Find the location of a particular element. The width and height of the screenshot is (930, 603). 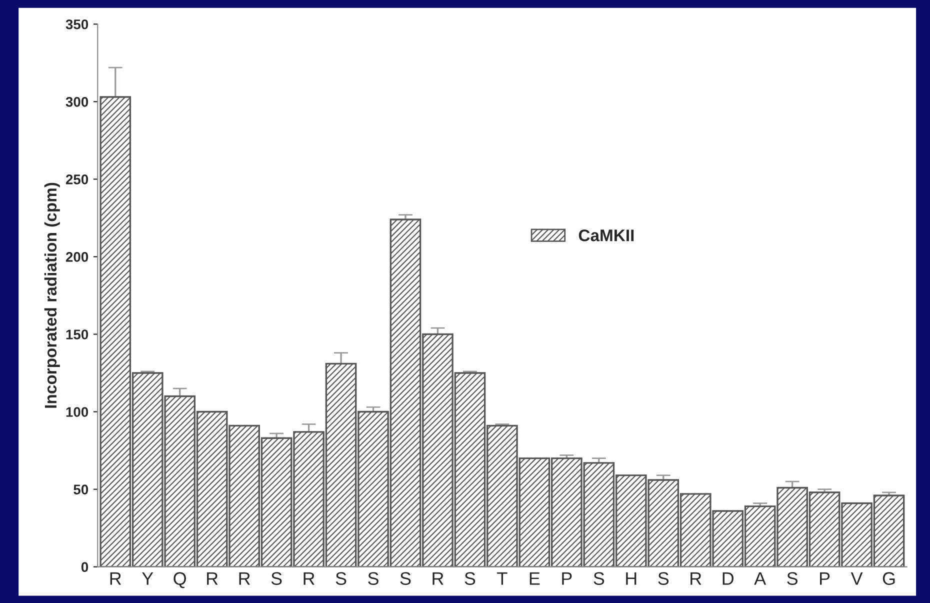

y-tick-label: 150 is located at coordinates (77, 335).